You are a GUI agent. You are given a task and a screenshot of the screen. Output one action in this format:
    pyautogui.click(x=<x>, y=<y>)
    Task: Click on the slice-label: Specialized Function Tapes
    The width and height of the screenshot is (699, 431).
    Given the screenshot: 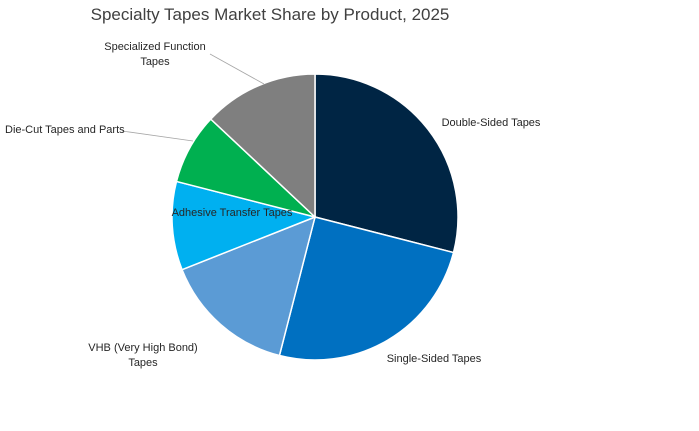 What is the action you would take?
    pyautogui.click(x=155, y=54)
    